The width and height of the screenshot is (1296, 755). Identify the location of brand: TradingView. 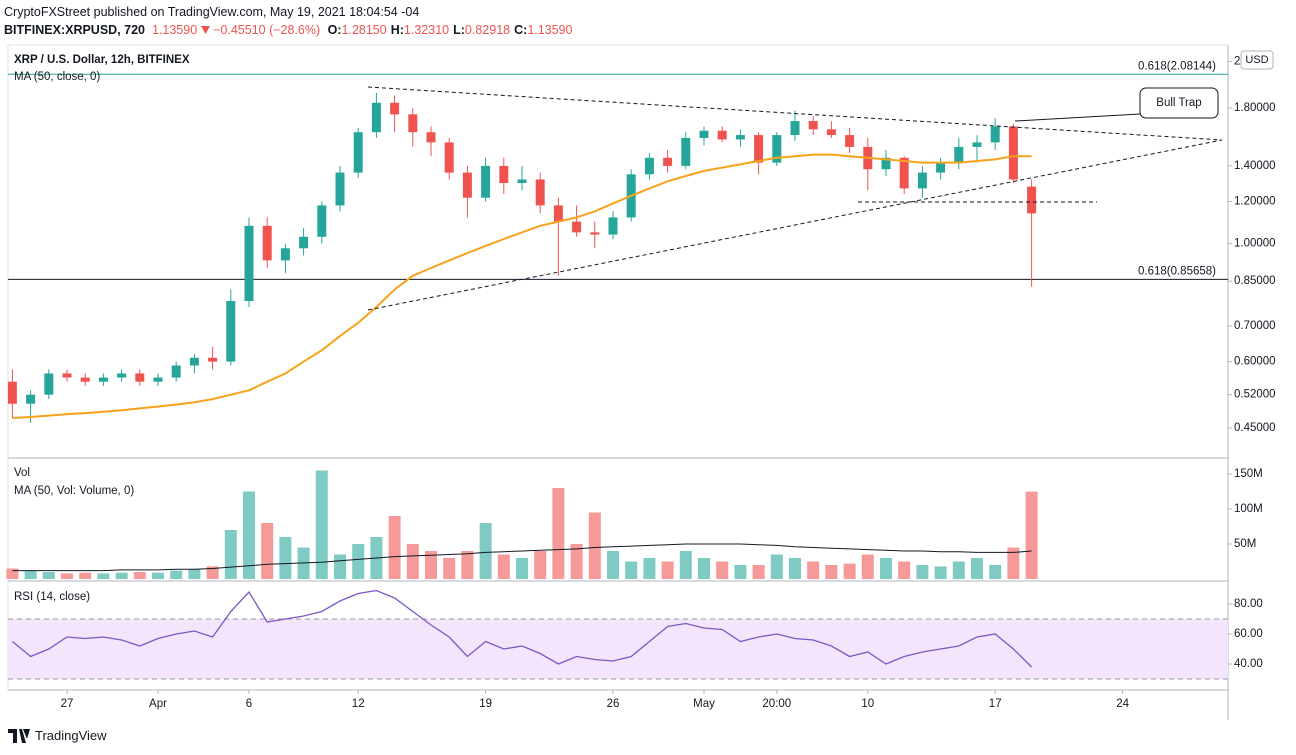
(71, 735).